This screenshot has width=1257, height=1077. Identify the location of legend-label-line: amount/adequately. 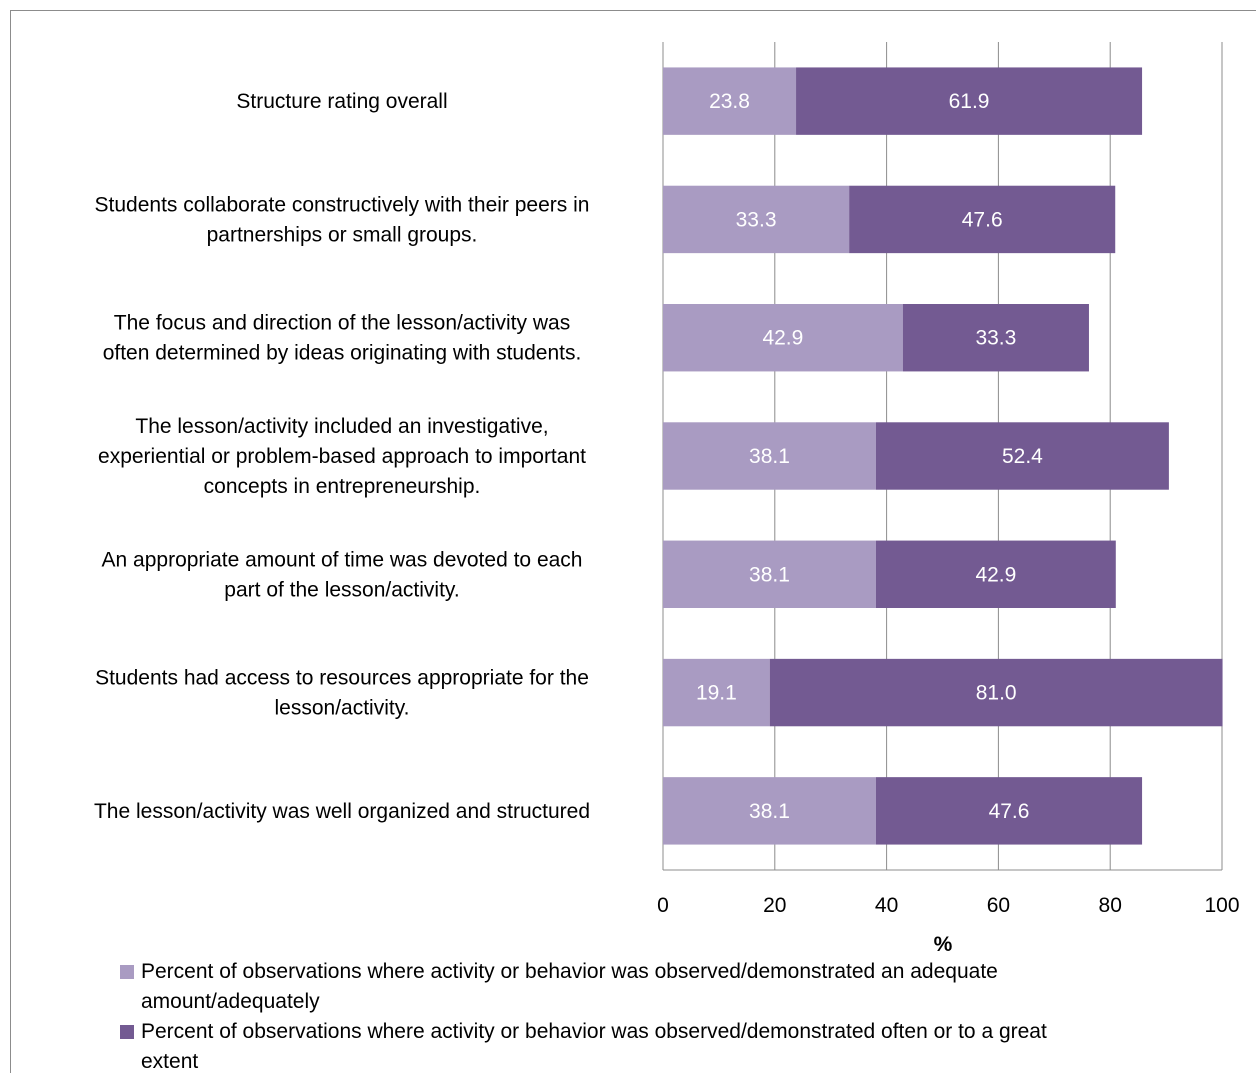
(230, 1001).